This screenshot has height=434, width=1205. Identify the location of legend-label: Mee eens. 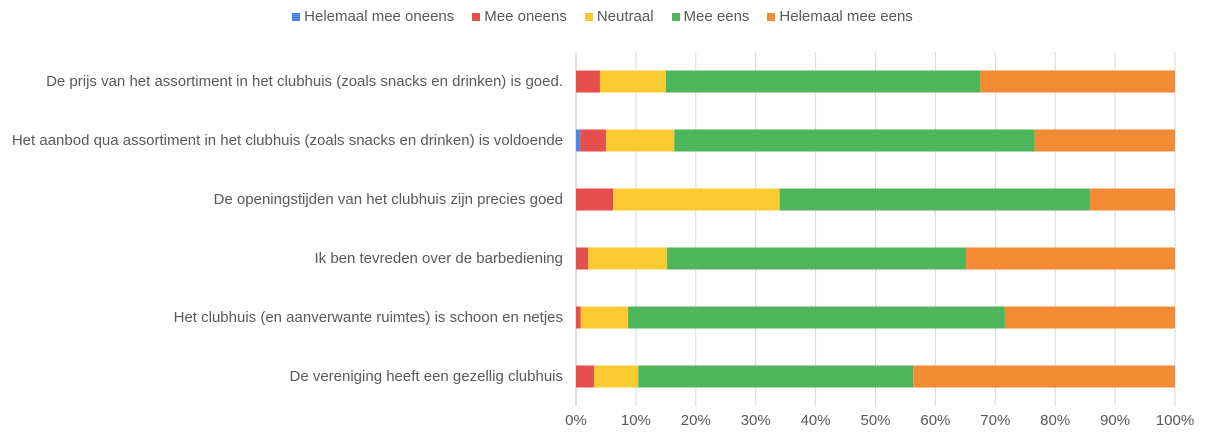
(716, 16).